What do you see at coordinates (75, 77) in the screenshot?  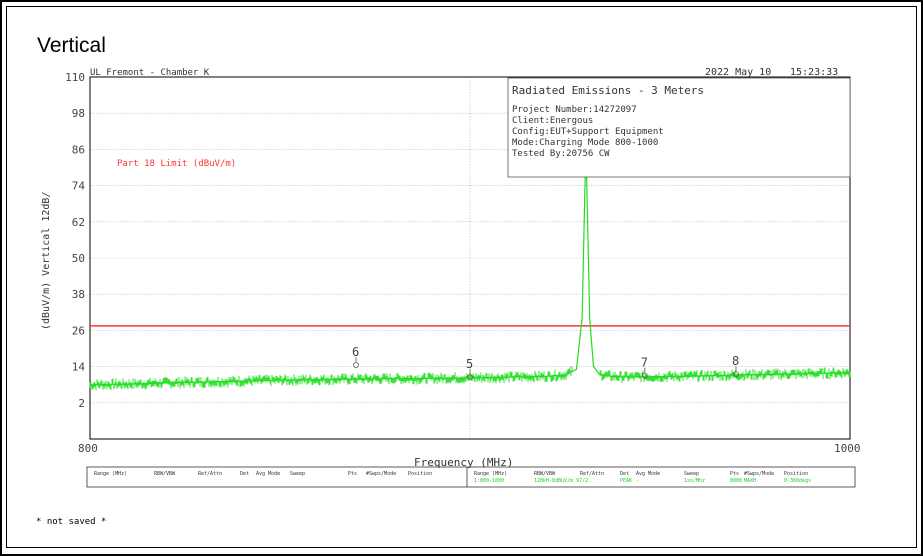 I see `y-tick-label: 110` at bounding box center [75, 77].